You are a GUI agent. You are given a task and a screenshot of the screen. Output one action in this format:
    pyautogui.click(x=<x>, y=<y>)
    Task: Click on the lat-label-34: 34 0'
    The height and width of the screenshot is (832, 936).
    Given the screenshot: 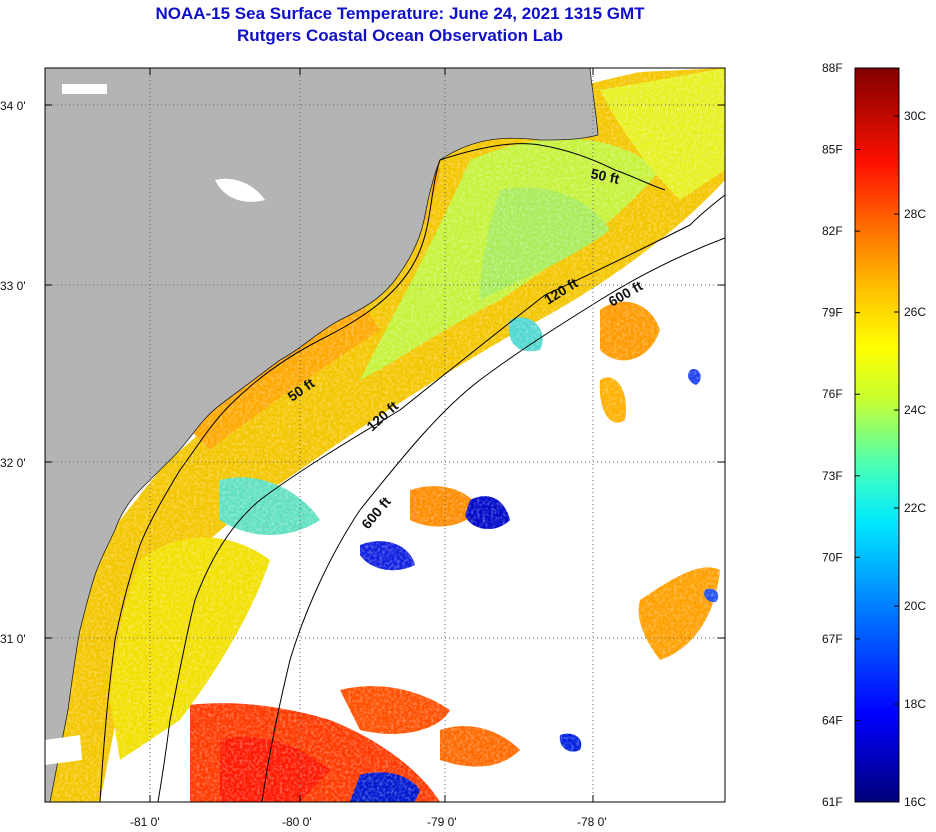 What is the action you would take?
    pyautogui.click(x=13, y=106)
    